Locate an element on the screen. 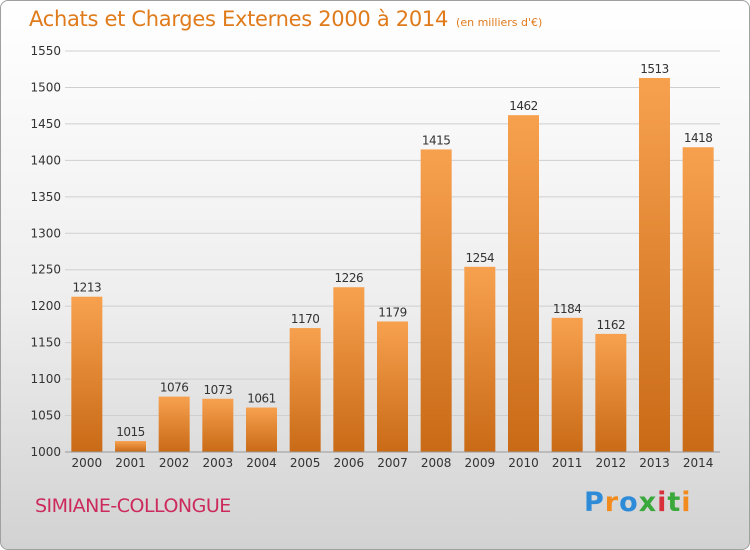 The image size is (750, 550). bar-2005 is located at coordinates (305, 390).